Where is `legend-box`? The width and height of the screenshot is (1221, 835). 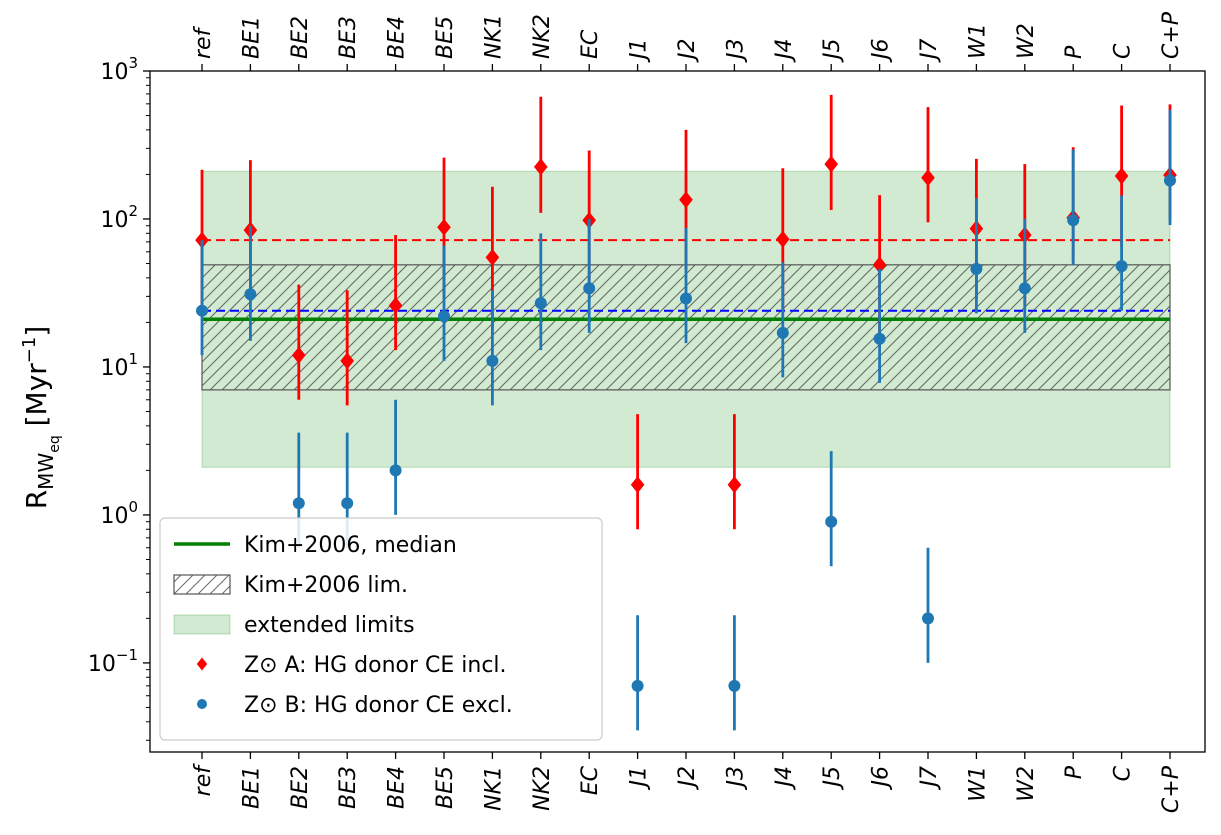 legend-box is located at coordinates (381, 629).